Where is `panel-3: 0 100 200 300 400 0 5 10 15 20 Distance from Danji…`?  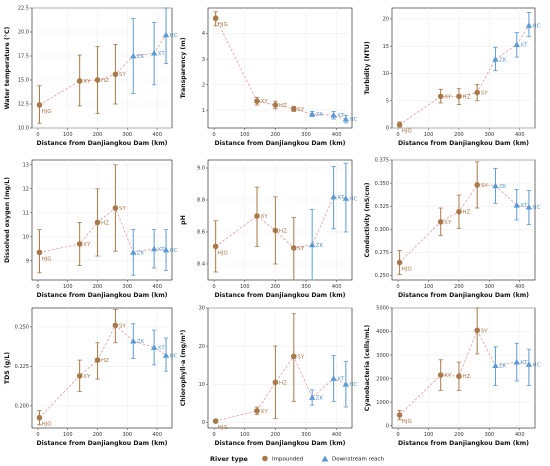
panel-3: 0 100 200 300 400 0 5 10 15 20 Distance from Danji… is located at coordinates (452, 77).